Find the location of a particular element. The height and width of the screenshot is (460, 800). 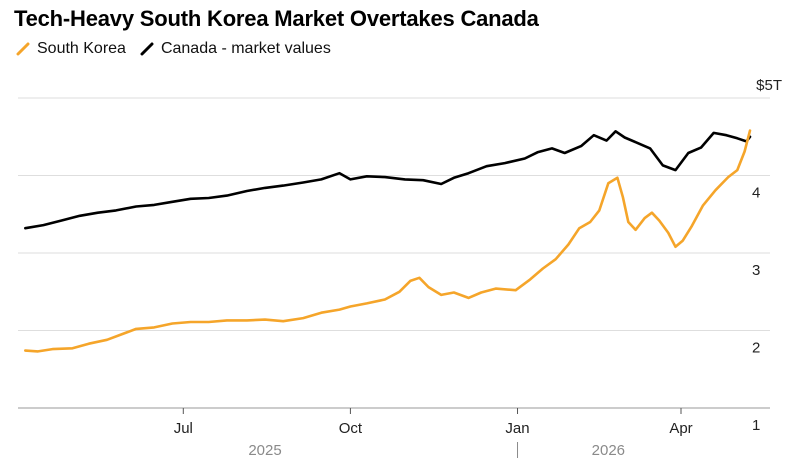

y-tick-label: 1 is located at coordinates (756, 425).